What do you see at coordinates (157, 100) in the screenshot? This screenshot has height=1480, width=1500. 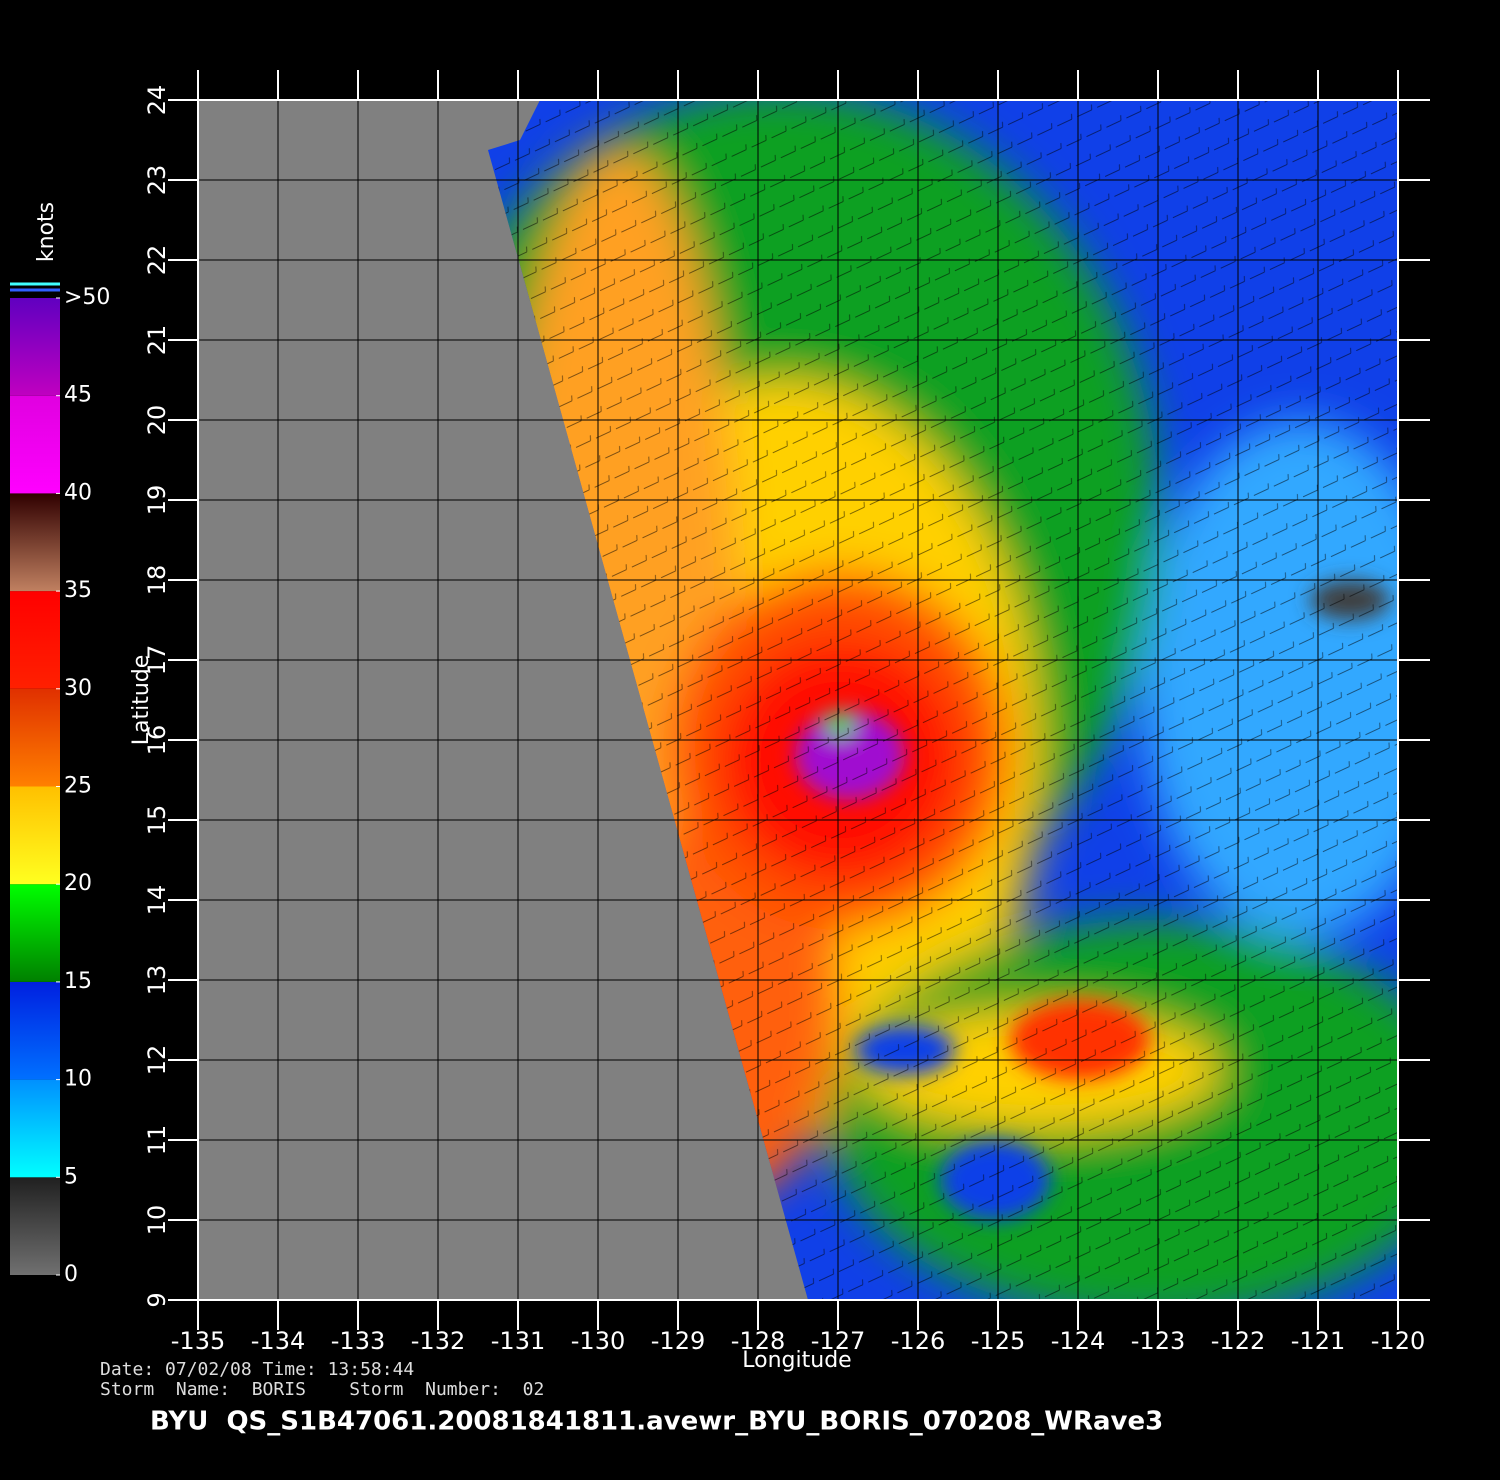 I see `y-tick-label: 24` at bounding box center [157, 100].